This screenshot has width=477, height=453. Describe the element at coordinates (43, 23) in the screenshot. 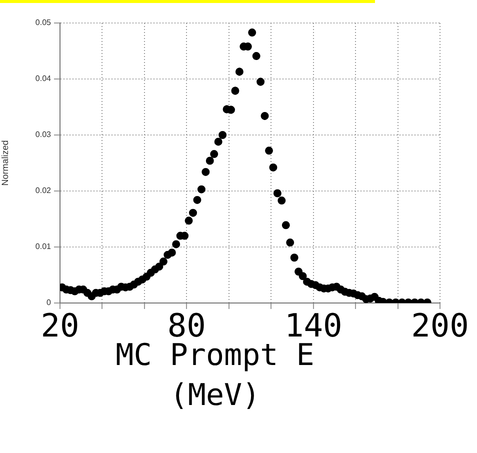

I see `y-tick-label: 0.05` at that location.